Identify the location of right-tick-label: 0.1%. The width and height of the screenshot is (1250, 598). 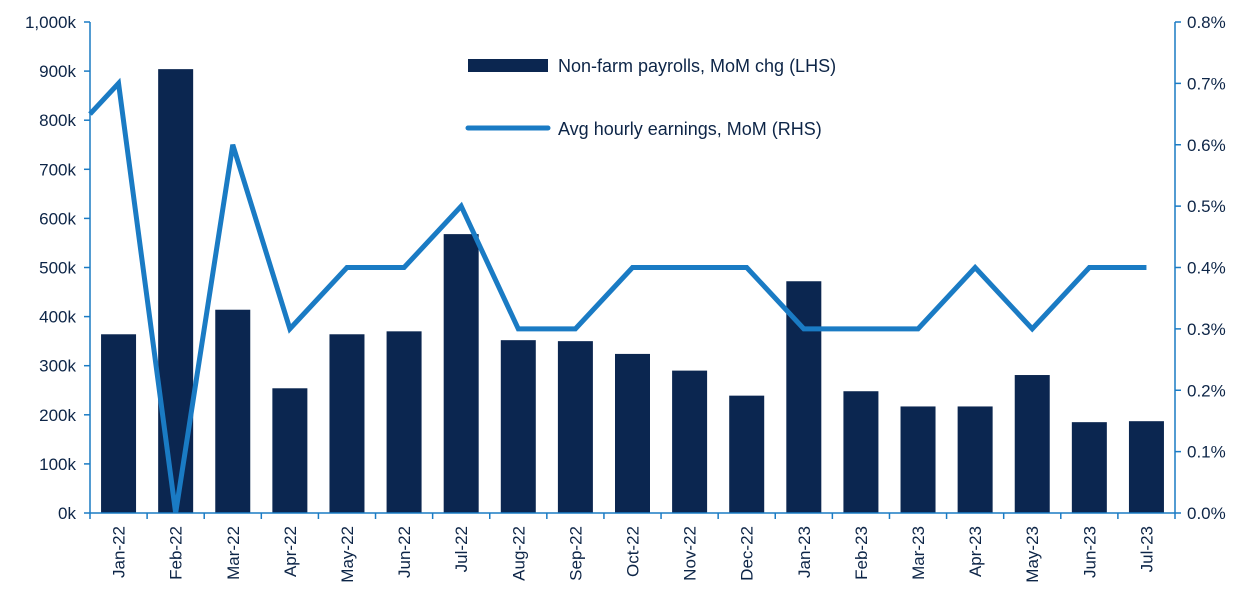
(1206, 452).